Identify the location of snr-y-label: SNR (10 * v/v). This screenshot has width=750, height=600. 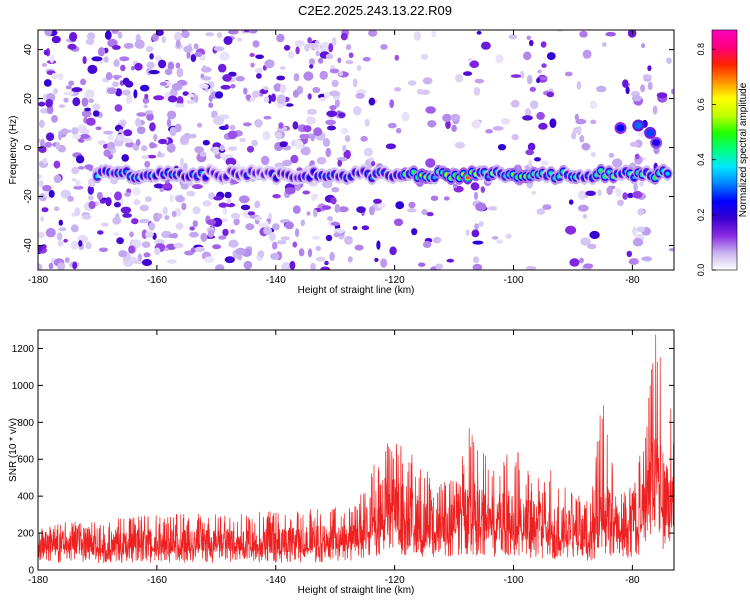
(13, 450).